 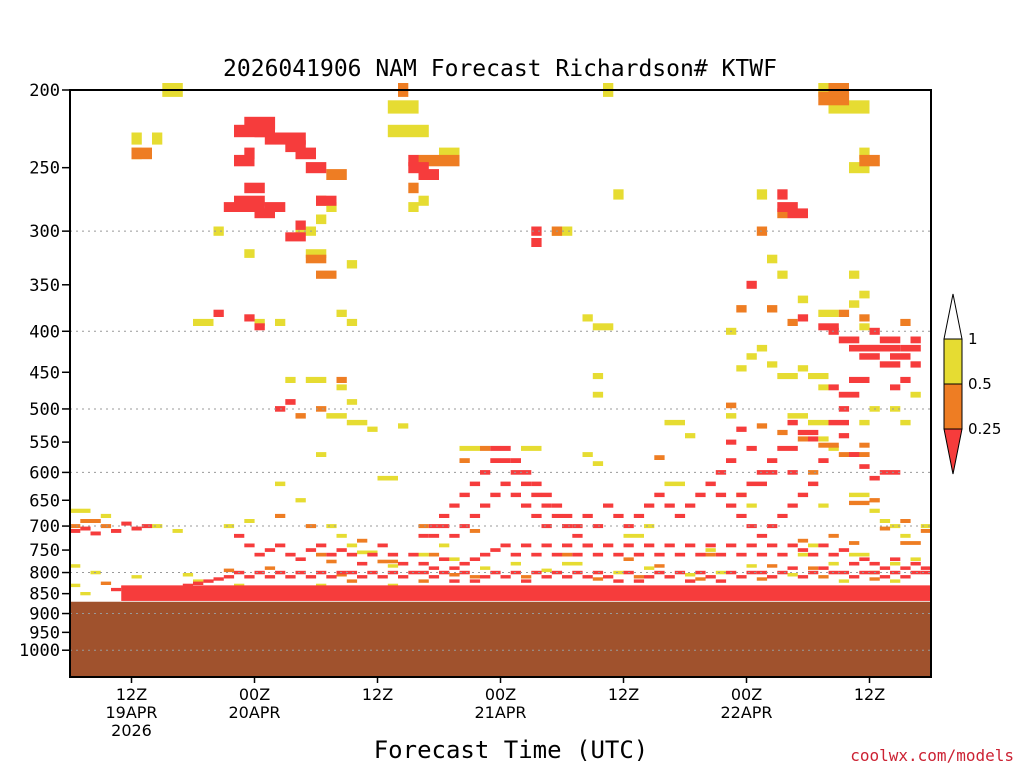 What do you see at coordinates (254, 712) in the screenshot?
I see `x-tick-label: 20APR` at bounding box center [254, 712].